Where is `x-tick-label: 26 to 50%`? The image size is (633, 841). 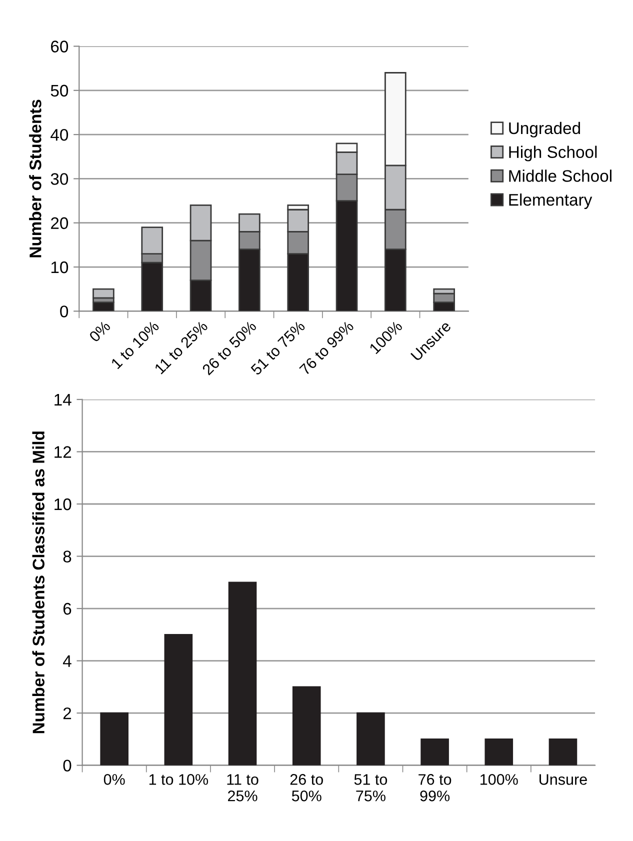
x-tick-label: 26 to 50% is located at coordinates (306, 788).